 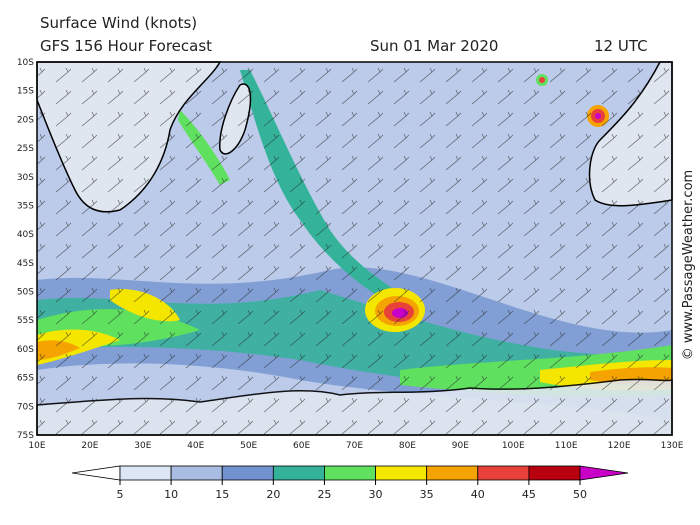 What do you see at coordinates (354, 446) in the screenshot?
I see `lon-label: 70E` at bounding box center [354, 446].